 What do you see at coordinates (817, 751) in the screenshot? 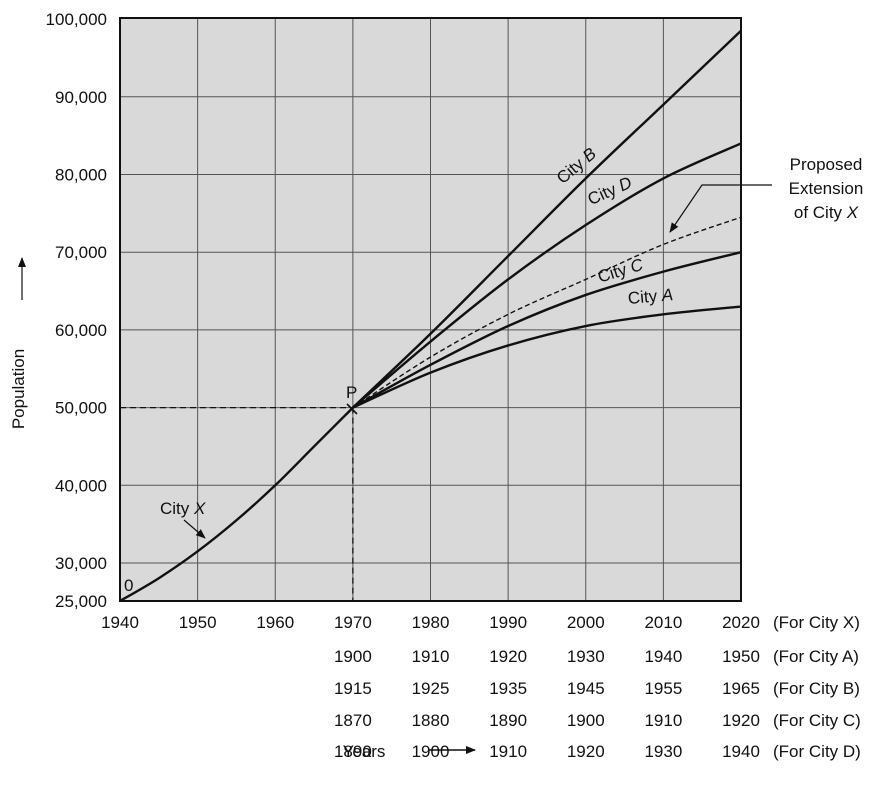
I see `x-tick-row-suffix: (For City D)` at bounding box center [817, 751].